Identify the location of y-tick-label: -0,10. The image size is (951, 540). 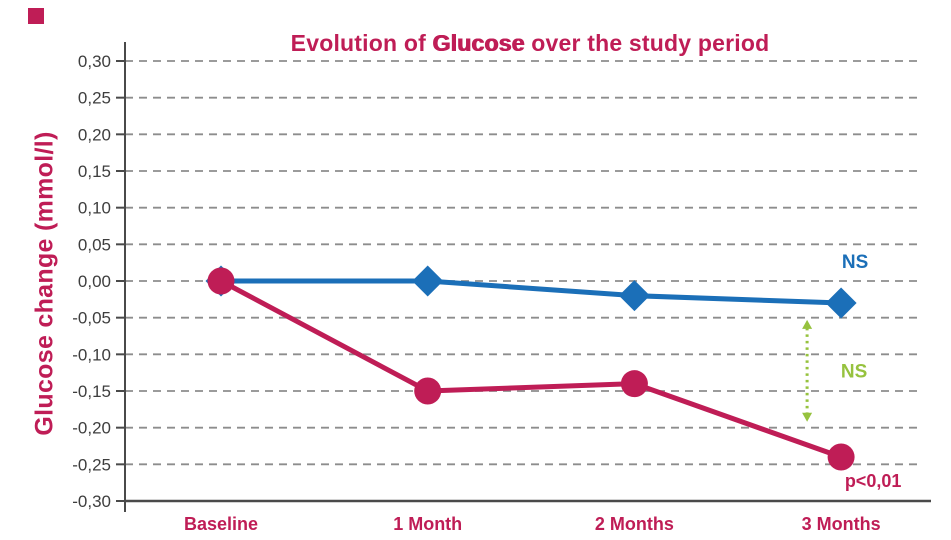
(91, 354).